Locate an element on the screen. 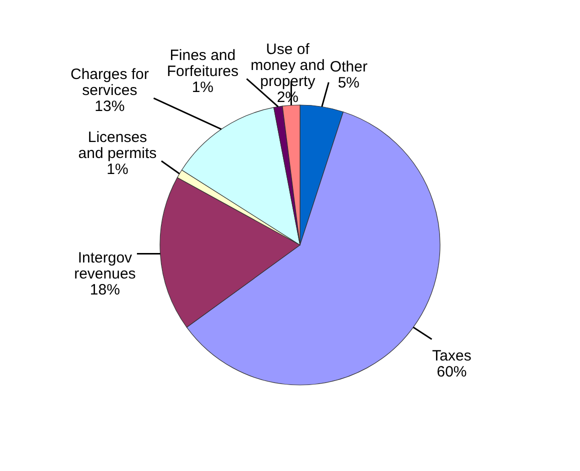 This screenshot has height=471, width=580. slice-label: Licenses and permits is located at coordinates (117, 145).